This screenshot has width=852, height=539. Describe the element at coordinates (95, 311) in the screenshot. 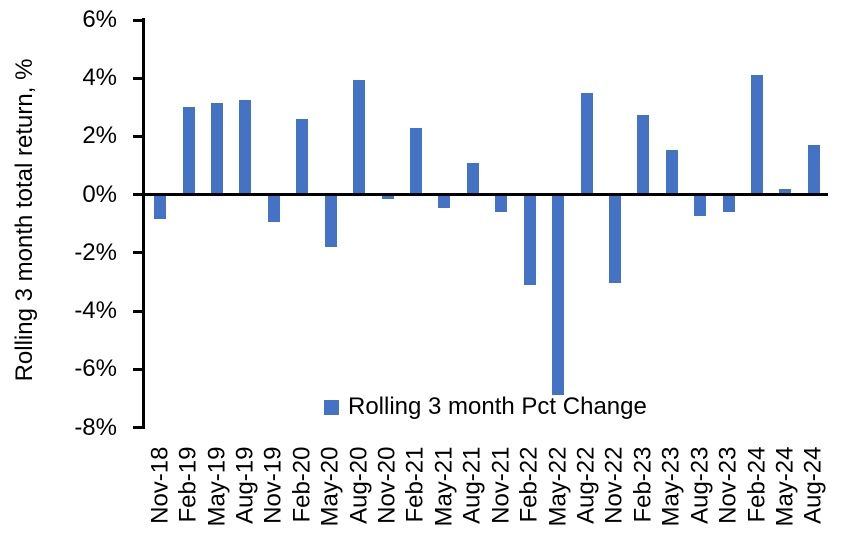

I see `y-tick-label: -4%` at that location.